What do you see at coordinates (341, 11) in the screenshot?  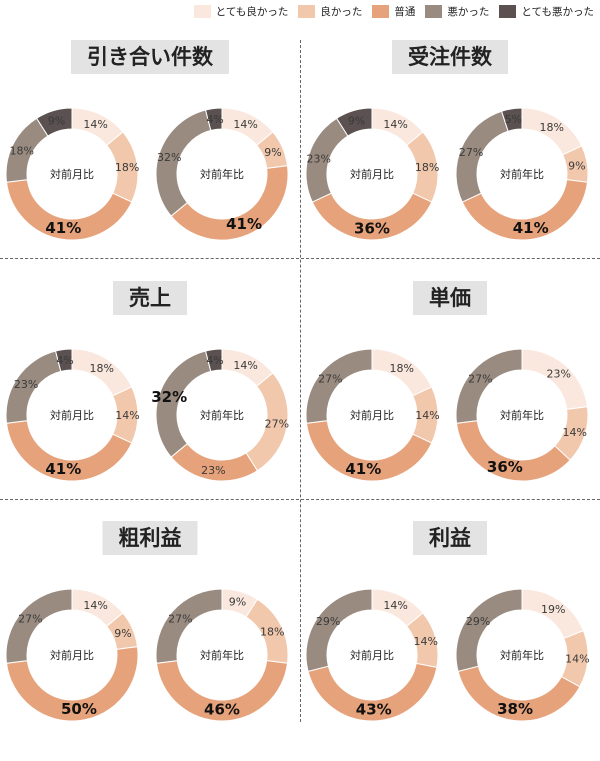 I see `legend-label: 良かった` at bounding box center [341, 11].